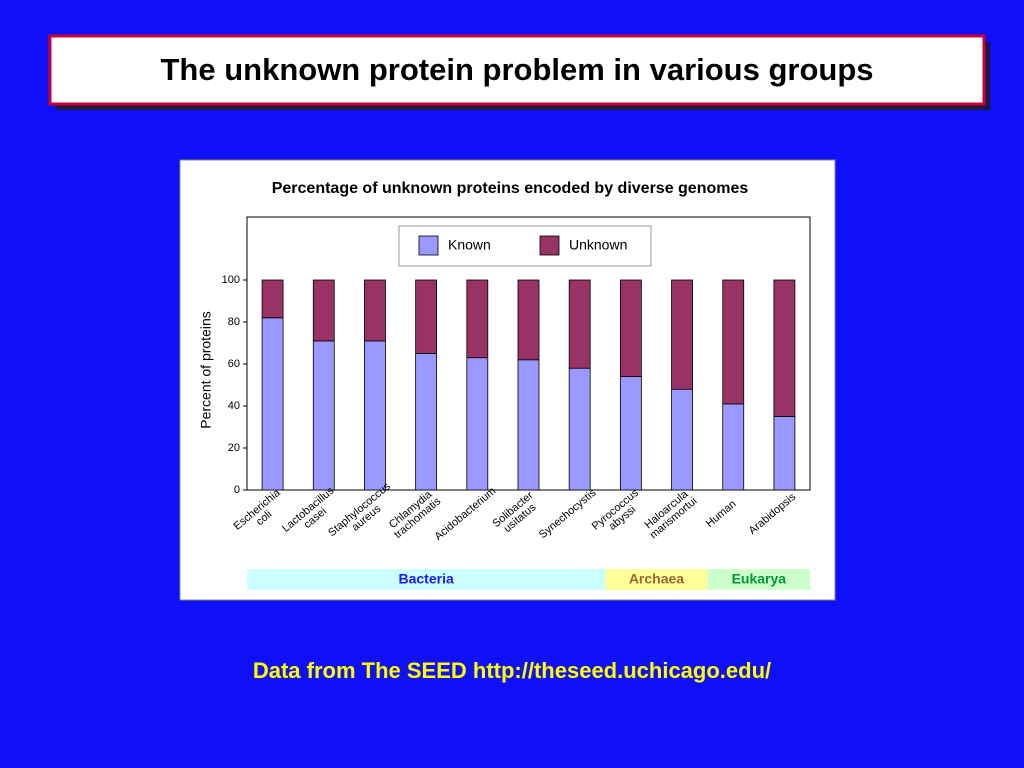  What do you see at coordinates (206, 370) in the screenshot?
I see `y-axis-label: Percent of proteins` at bounding box center [206, 370].